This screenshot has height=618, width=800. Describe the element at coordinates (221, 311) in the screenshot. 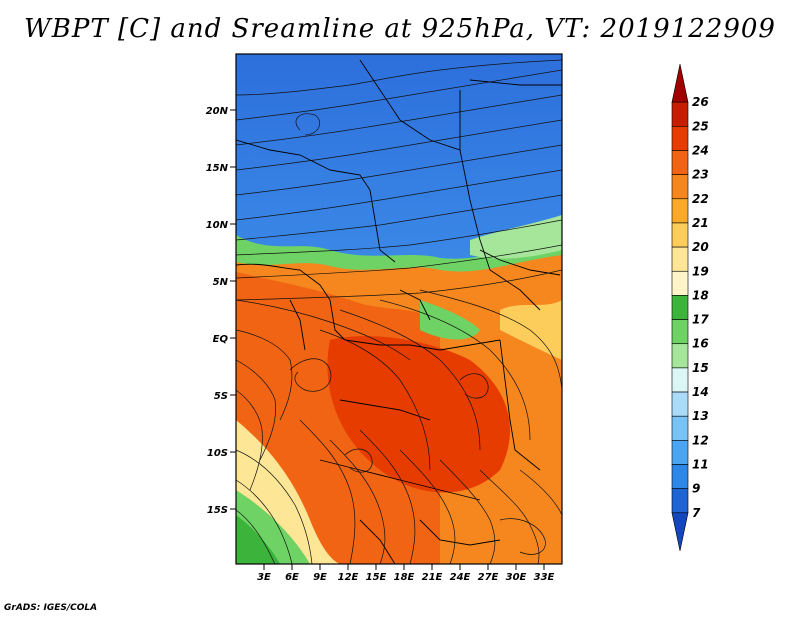

I see `lat-axis: 20N 15N 10N 5N EQ 5S 10S 15S` at that location.